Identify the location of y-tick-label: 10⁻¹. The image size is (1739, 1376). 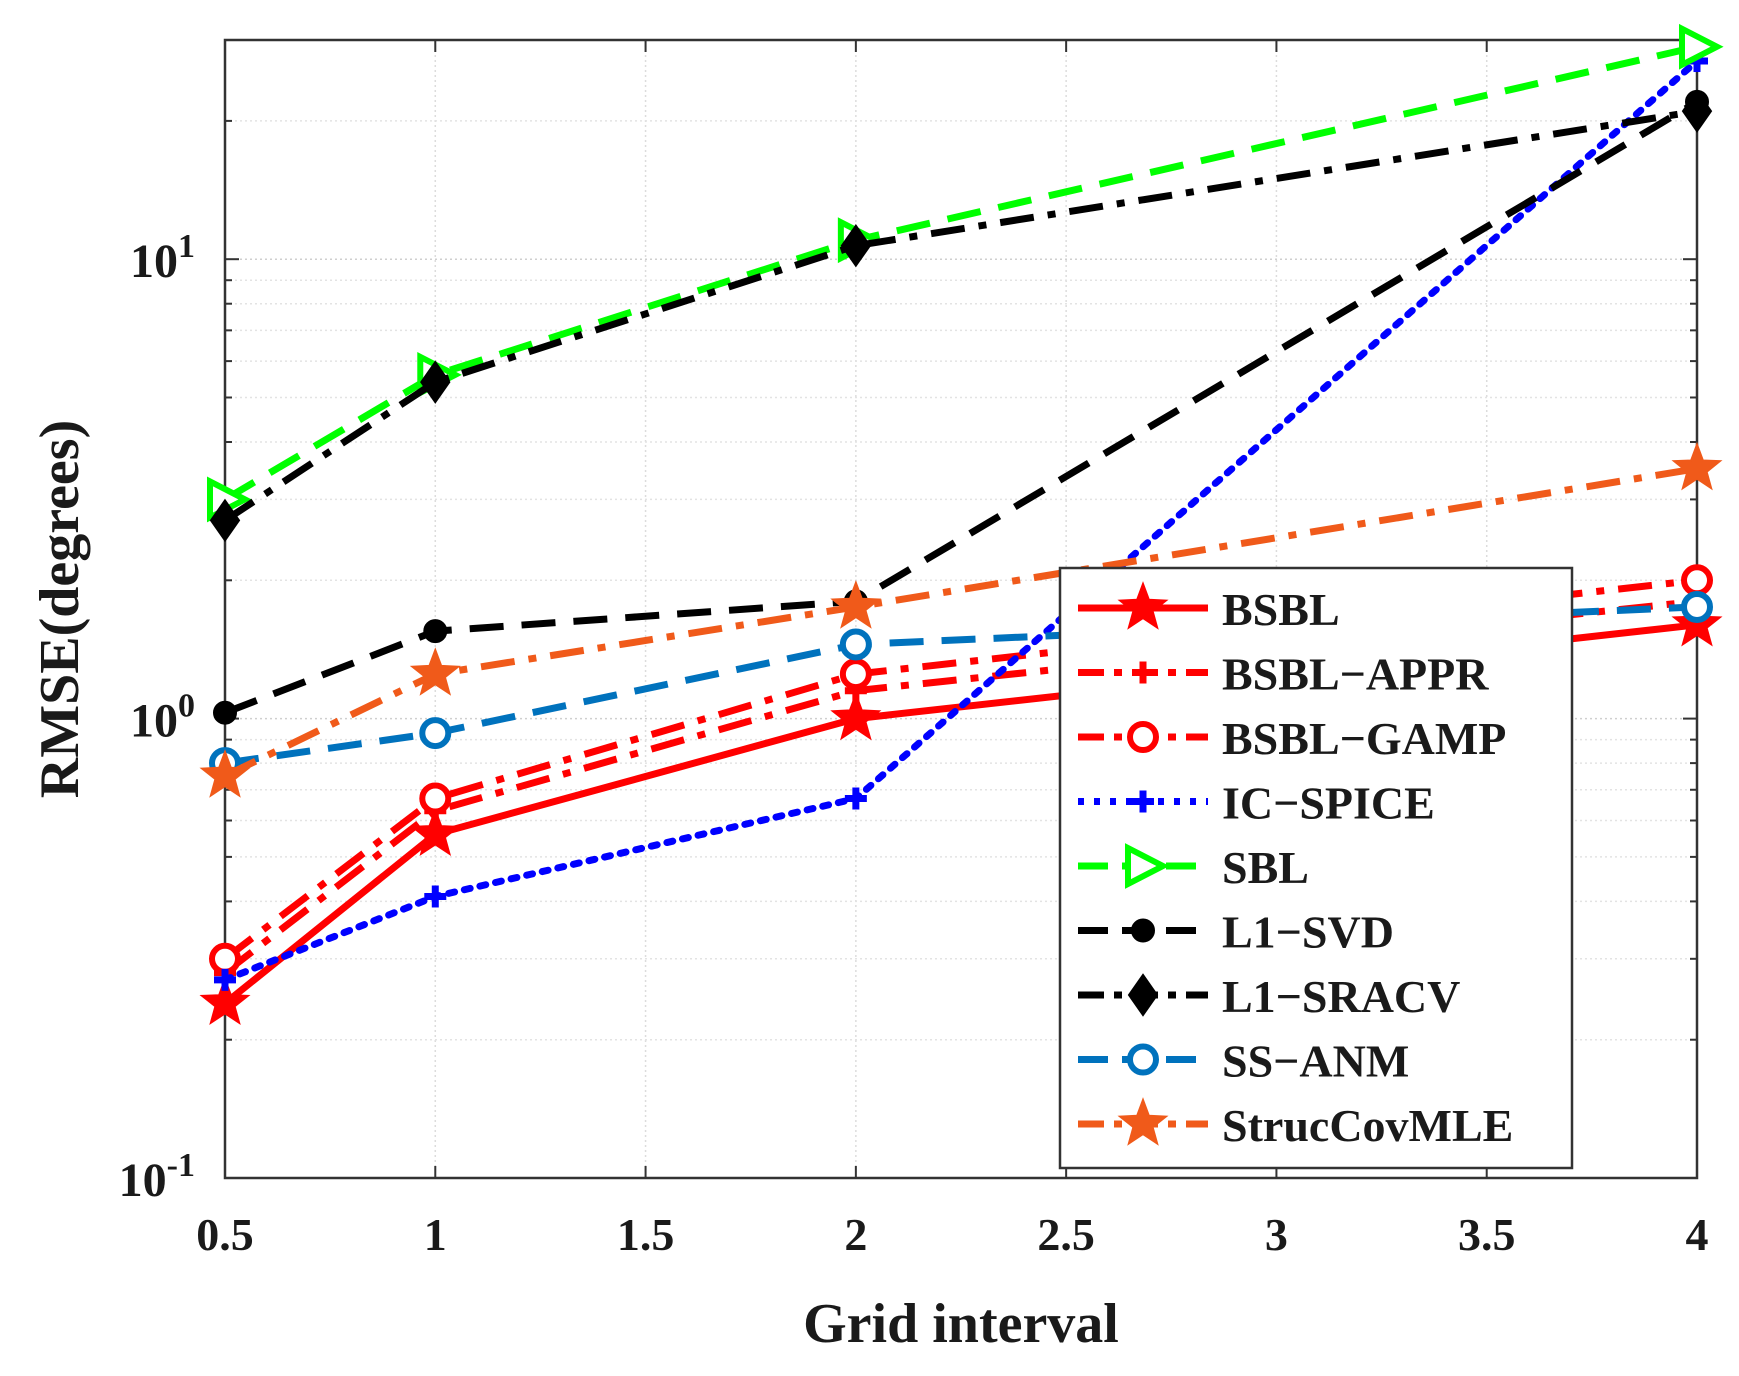
(157, 1177).